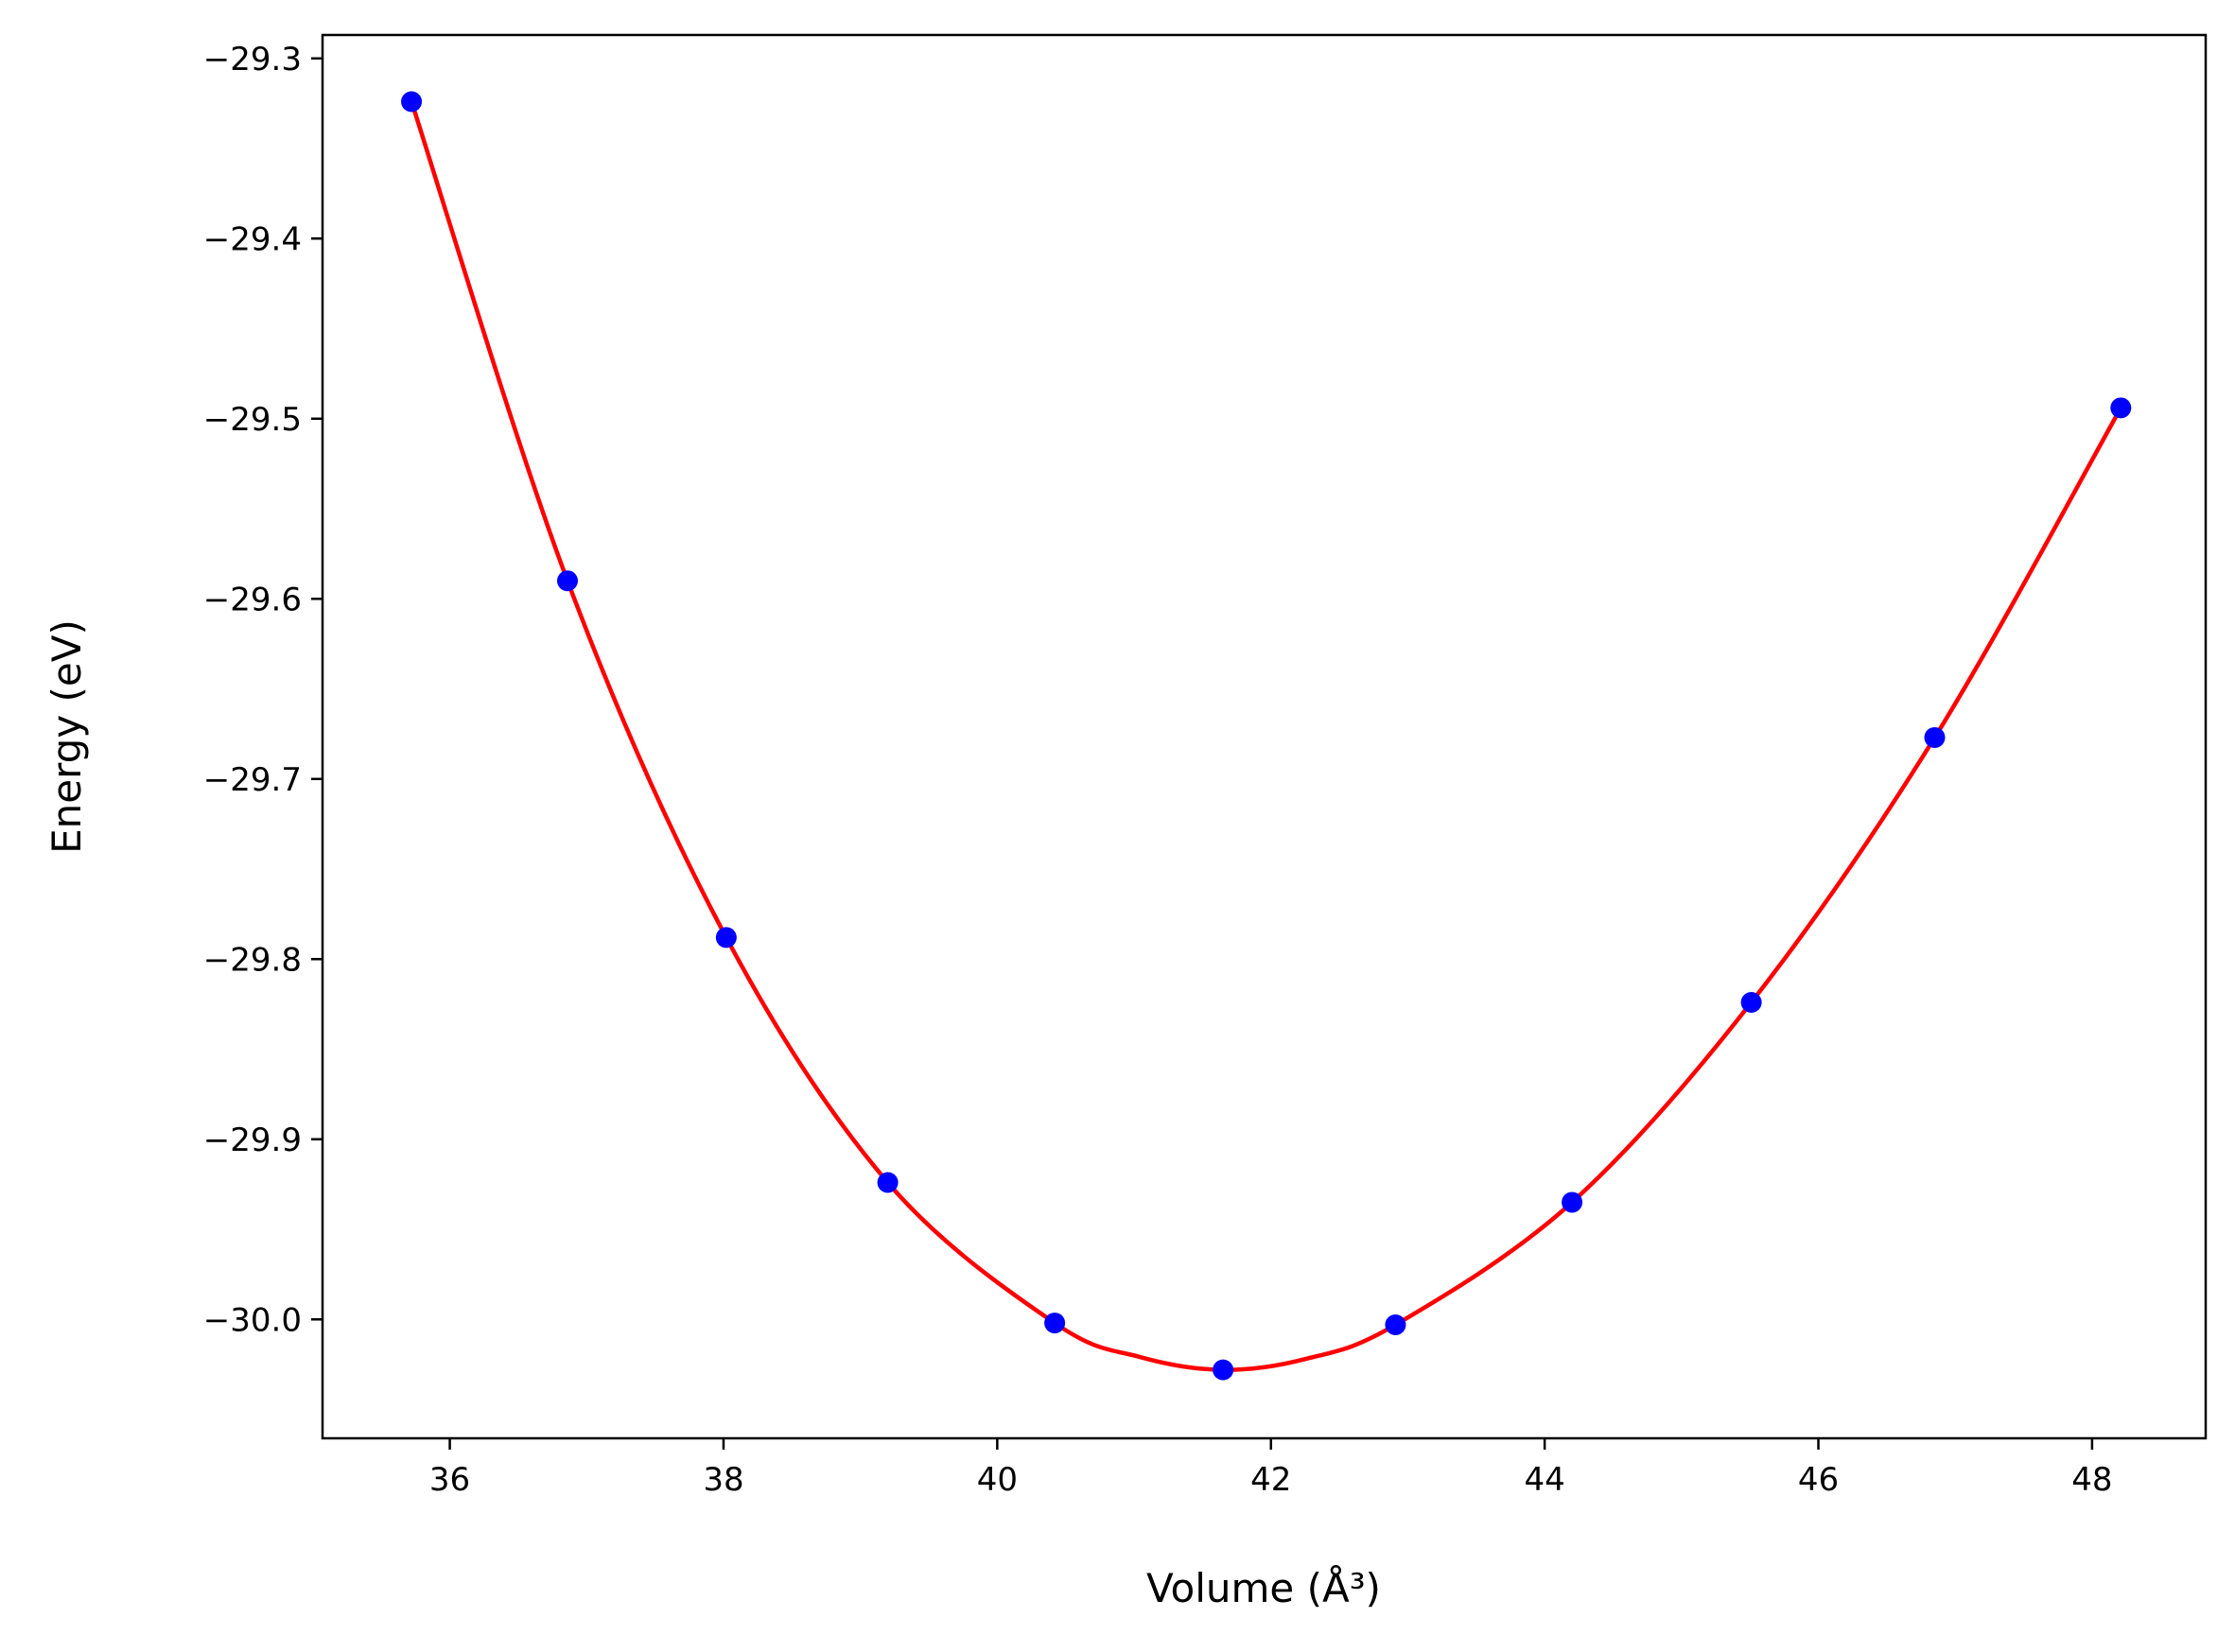  Describe the element at coordinates (1270, 1480) in the screenshot. I see `x-tick-label: 42` at that location.